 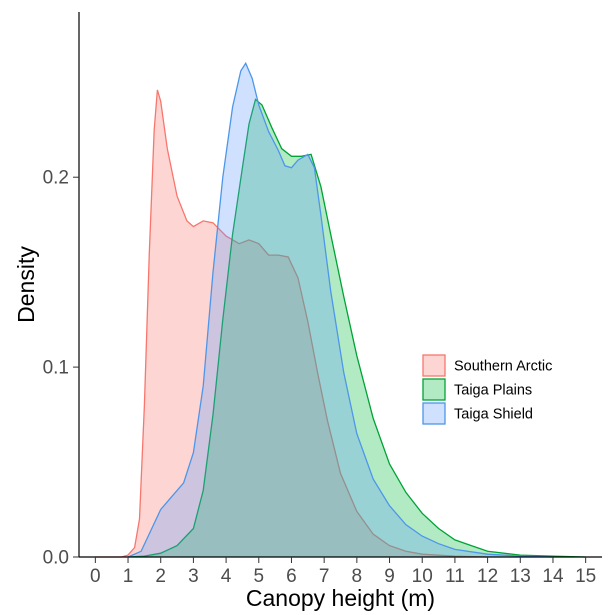 I want to click on x-tick-label: 8, so click(x=357, y=576).